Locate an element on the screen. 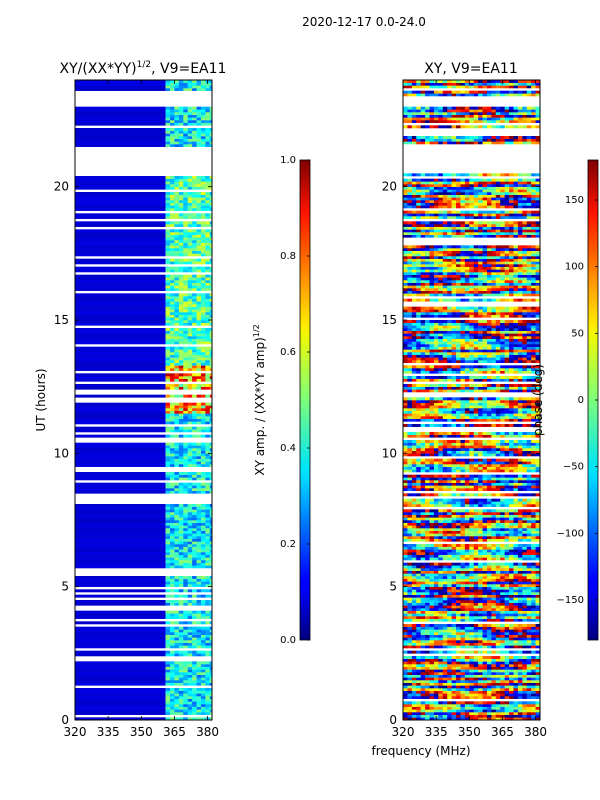 Image resolution: width=600 pixels, height=800 pixels. colorbar-tick-label: 0.0 is located at coordinates (288, 640).